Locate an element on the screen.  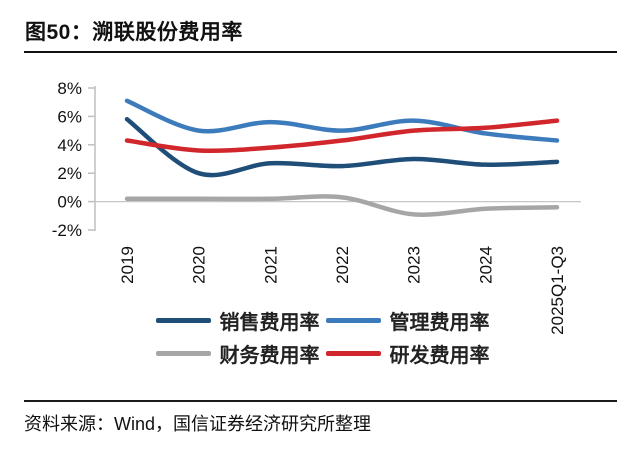
x-tick-label: 2019 is located at coordinates (127, 265).